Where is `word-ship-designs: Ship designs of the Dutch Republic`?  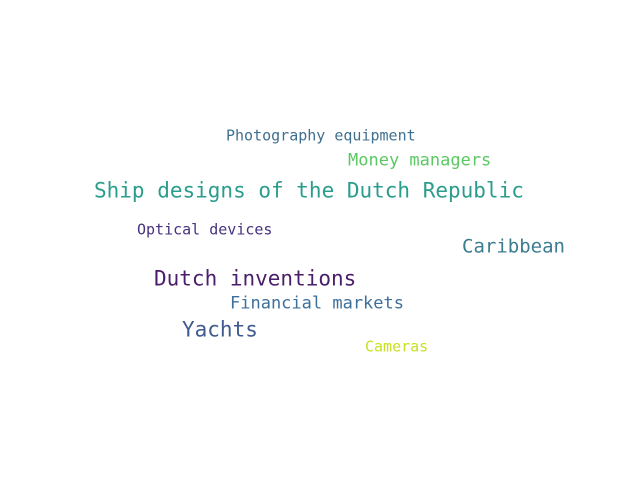
word-ship-designs: Ship designs of the Dutch Republic is located at coordinates (309, 190).